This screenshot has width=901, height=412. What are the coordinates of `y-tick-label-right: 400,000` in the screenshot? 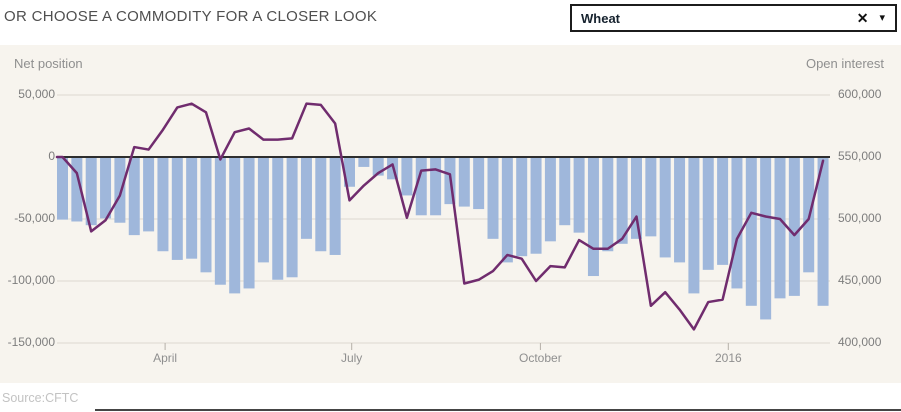 It's located at (860, 342).